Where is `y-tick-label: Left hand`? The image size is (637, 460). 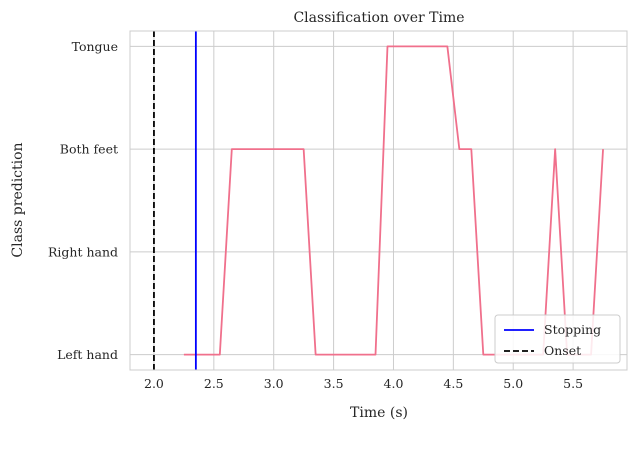 y-tick-label: Left hand is located at coordinates (87, 354).